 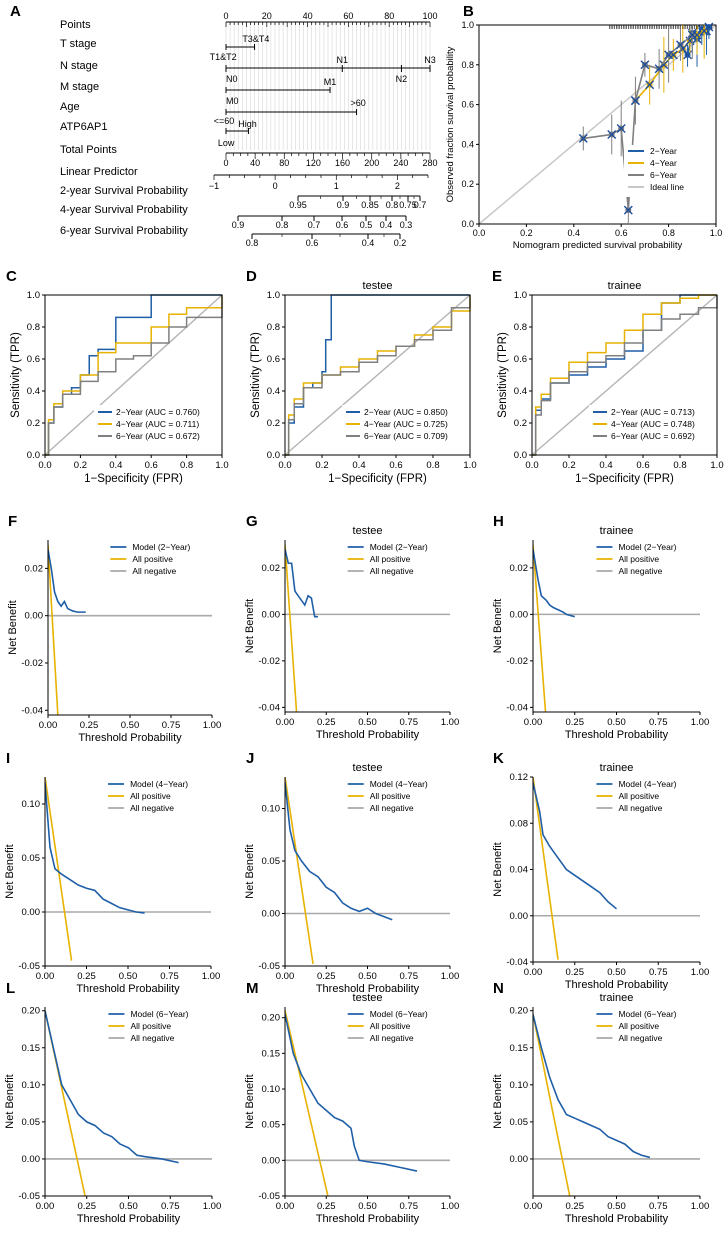 I want to click on legend-label: Model (6−Year), so click(x=399, y=1014).